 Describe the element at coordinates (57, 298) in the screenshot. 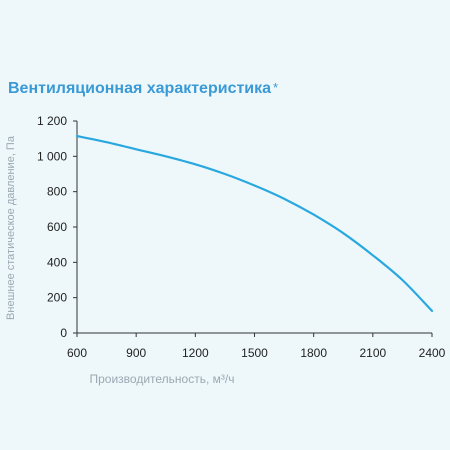

I see `y-tick-label: 200` at that location.